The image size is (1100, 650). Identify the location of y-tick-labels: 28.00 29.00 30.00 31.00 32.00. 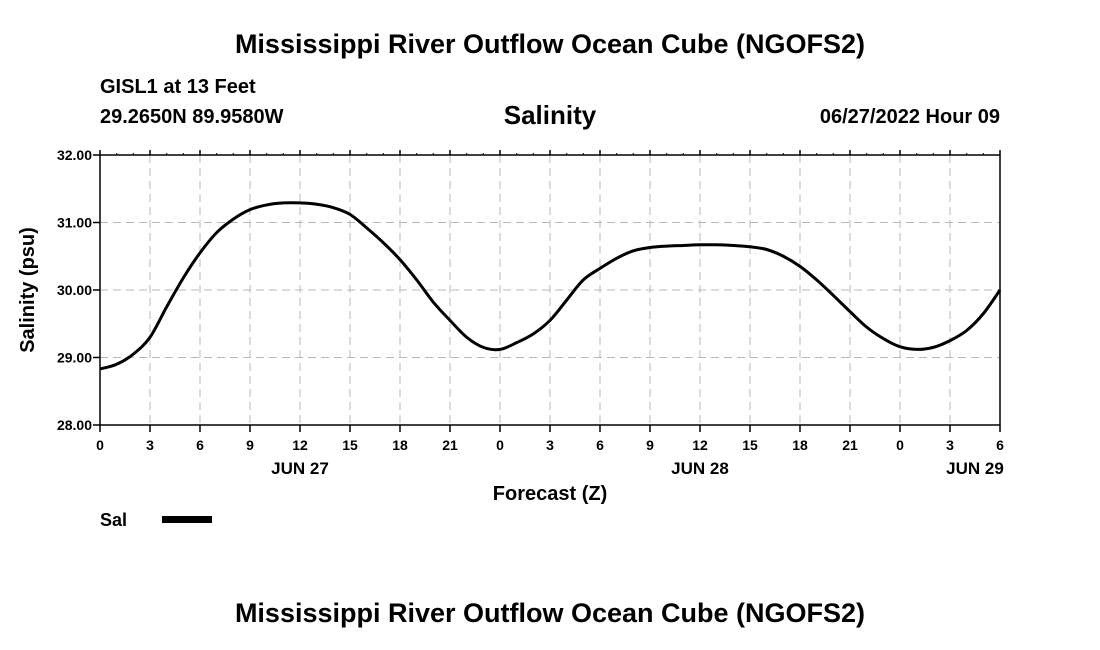
(74, 290).